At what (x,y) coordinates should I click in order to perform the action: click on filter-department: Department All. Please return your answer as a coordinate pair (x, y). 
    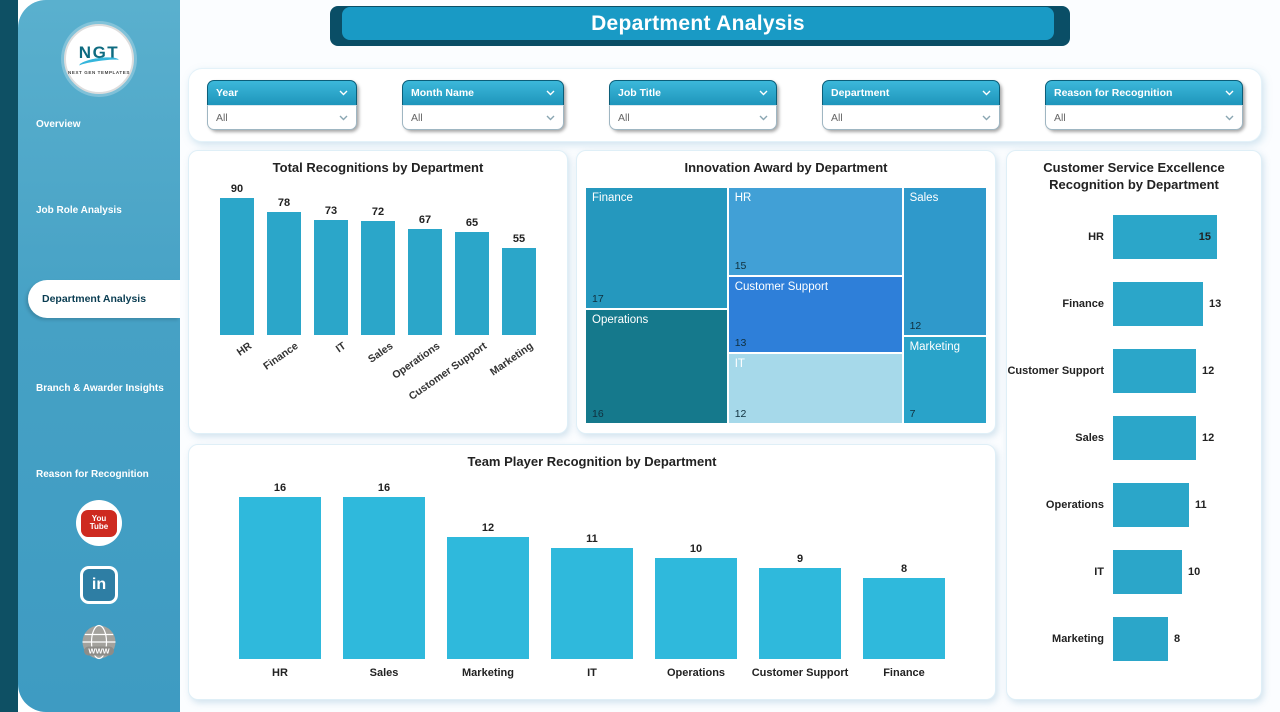
    Looking at the image, I should click on (911, 105).